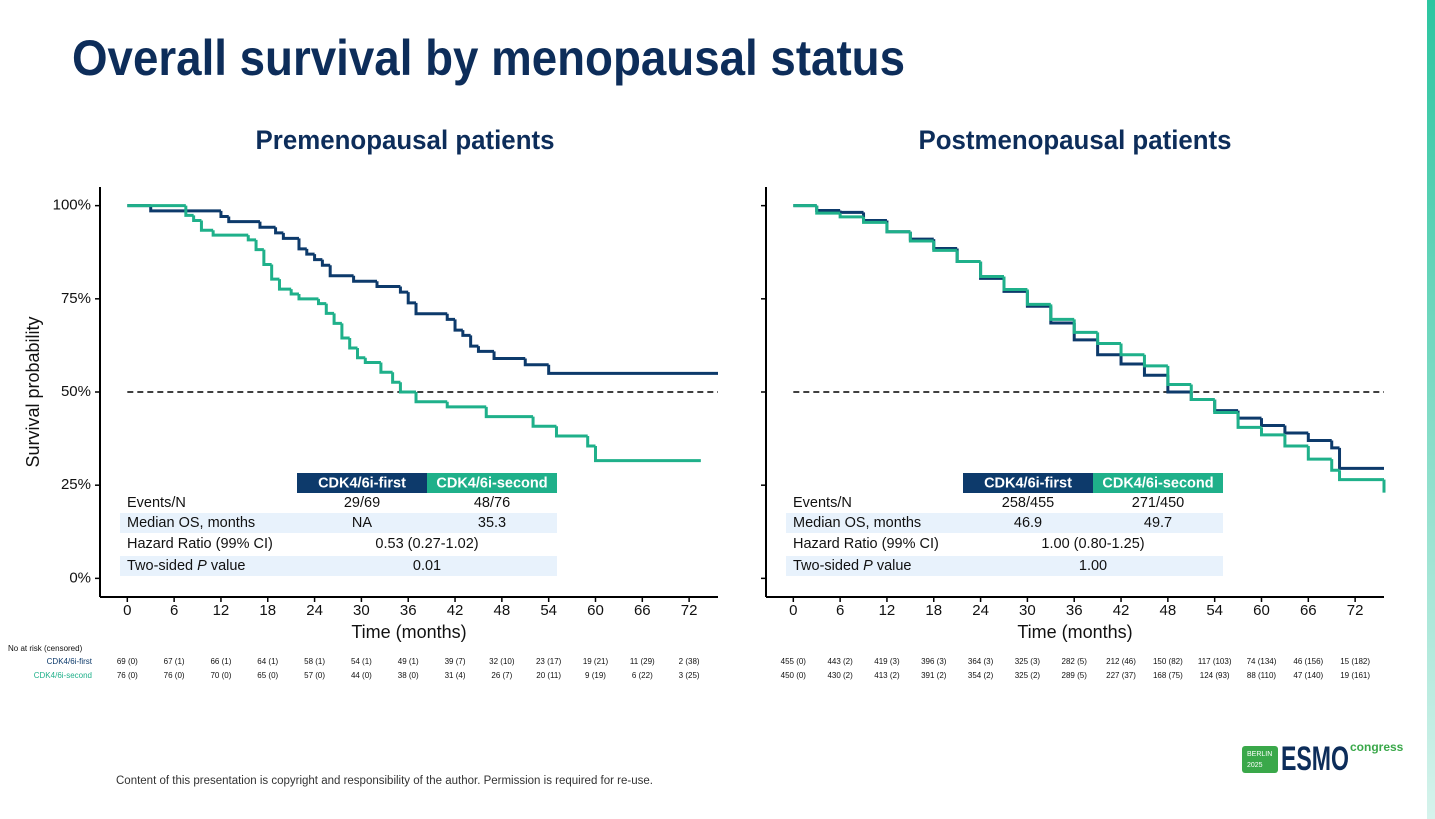 The width and height of the screenshot is (1435, 819). Describe the element at coordinates (127, 661) in the screenshot. I see `risk-value: 69 (0)` at that location.